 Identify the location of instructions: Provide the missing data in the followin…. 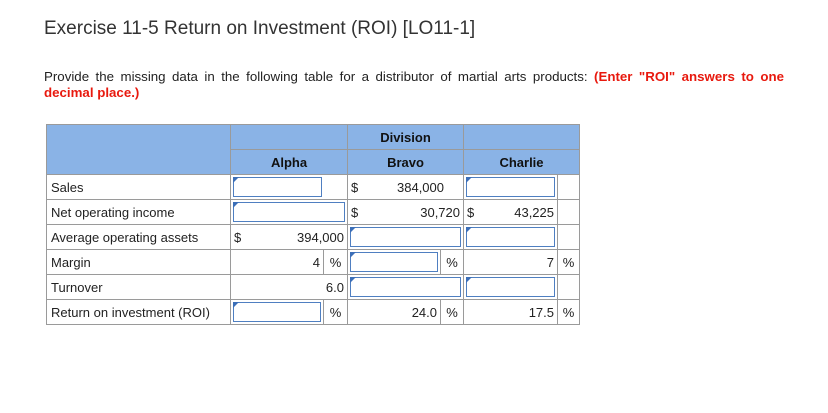
(414, 85).